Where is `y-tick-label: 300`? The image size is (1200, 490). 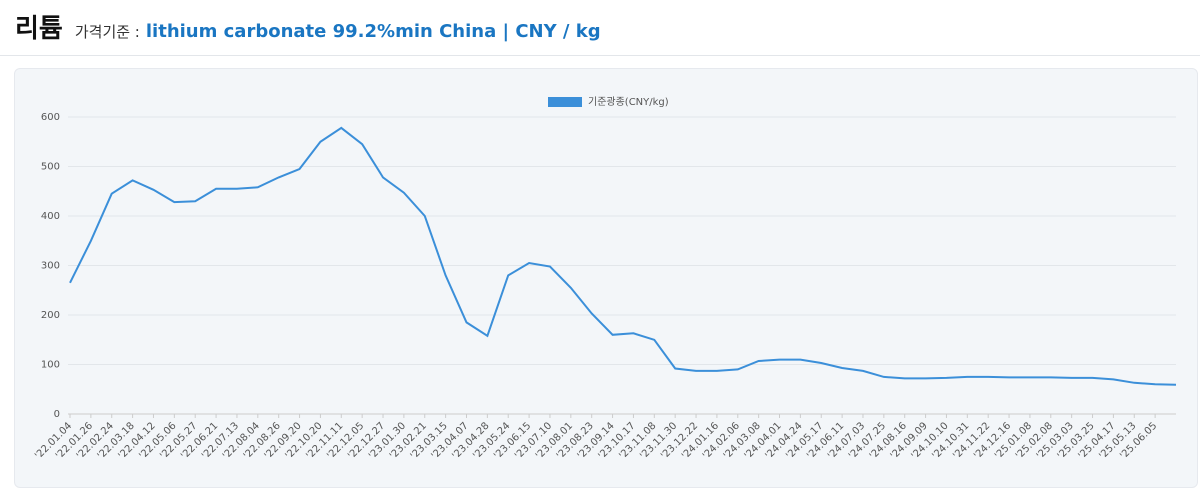
y-tick-label: 300 is located at coordinates (50, 266).